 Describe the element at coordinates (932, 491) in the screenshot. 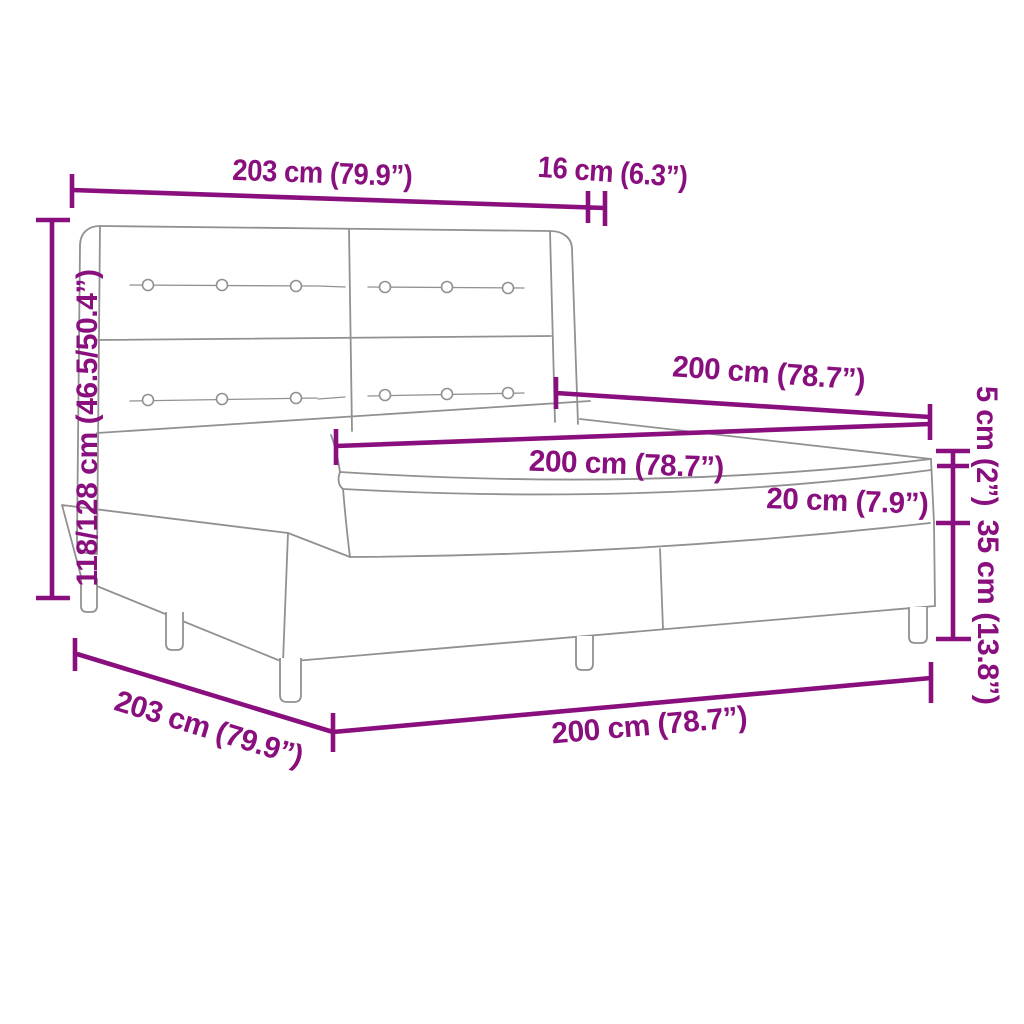

I see `mattress-right-end` at that location.